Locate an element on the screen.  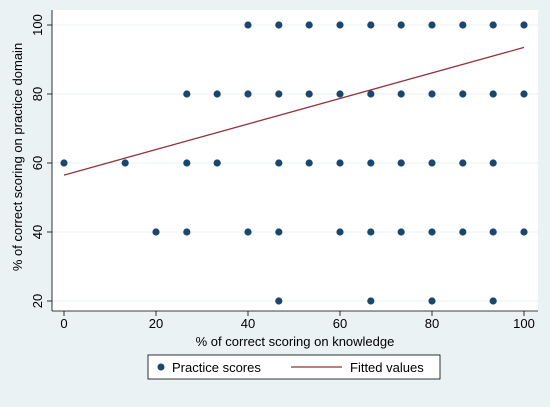
y-axis: 20 40 60 80 100 is located at coordinates (41, 160).